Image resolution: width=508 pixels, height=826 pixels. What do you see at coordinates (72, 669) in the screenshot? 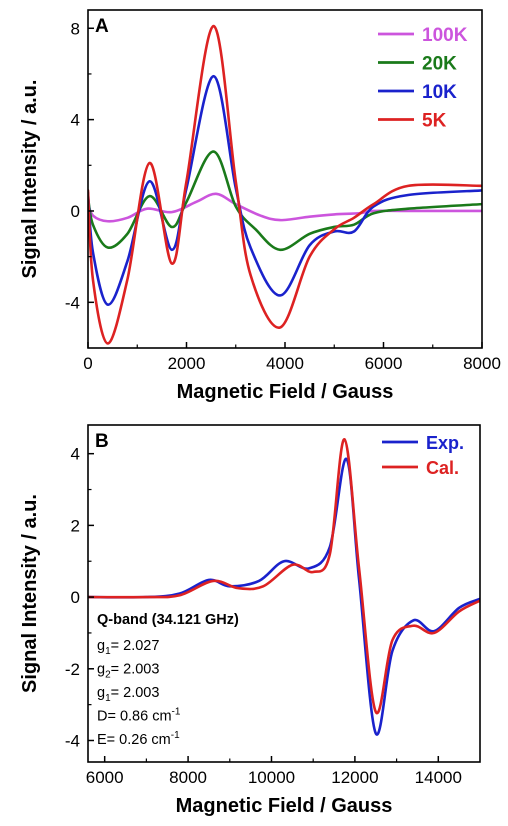
I see `y-tick-label: -2` at bounding box center [72, 669].